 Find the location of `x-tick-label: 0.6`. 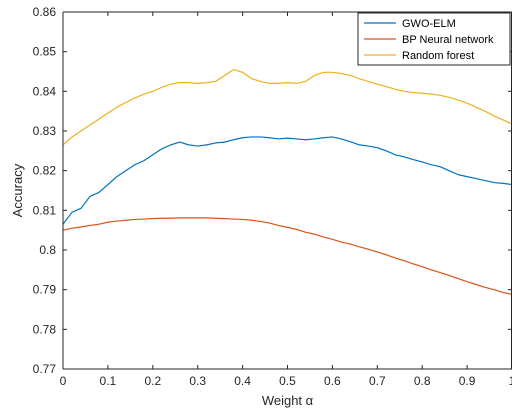

x-tick-label: 0.6 is located at coordinates (332, 381).